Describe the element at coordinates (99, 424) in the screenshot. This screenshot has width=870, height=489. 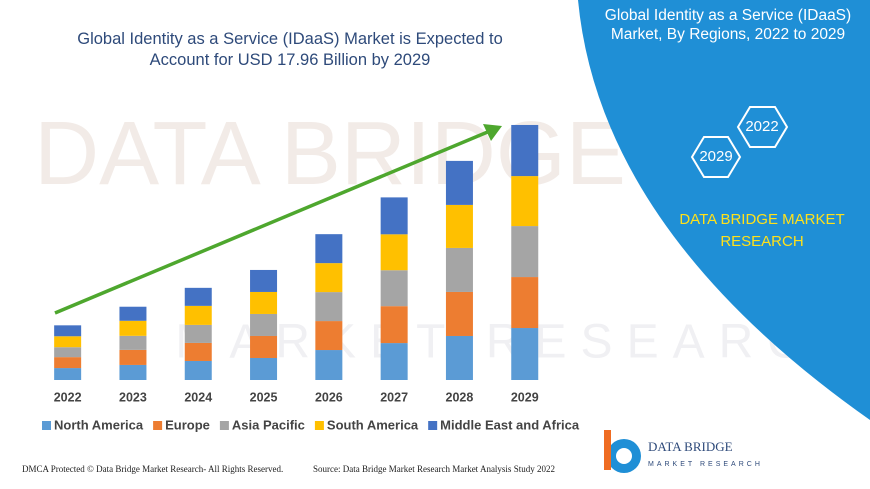
I see `legend-label: North America` at that location.